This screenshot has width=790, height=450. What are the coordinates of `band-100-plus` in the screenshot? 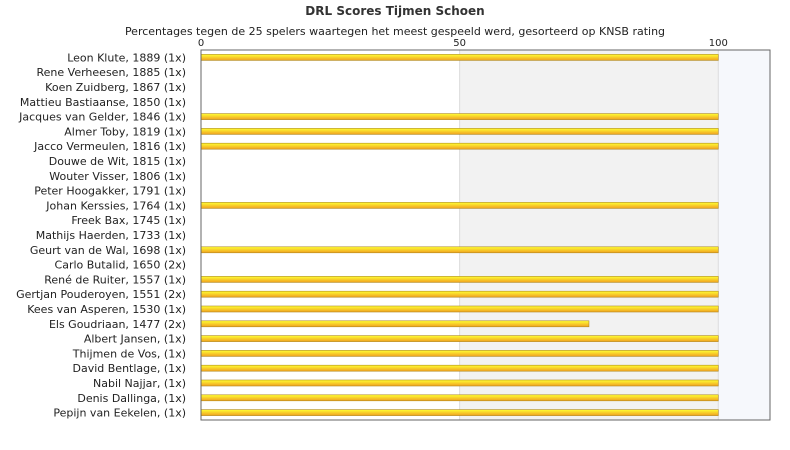 It's located at (744, 235).